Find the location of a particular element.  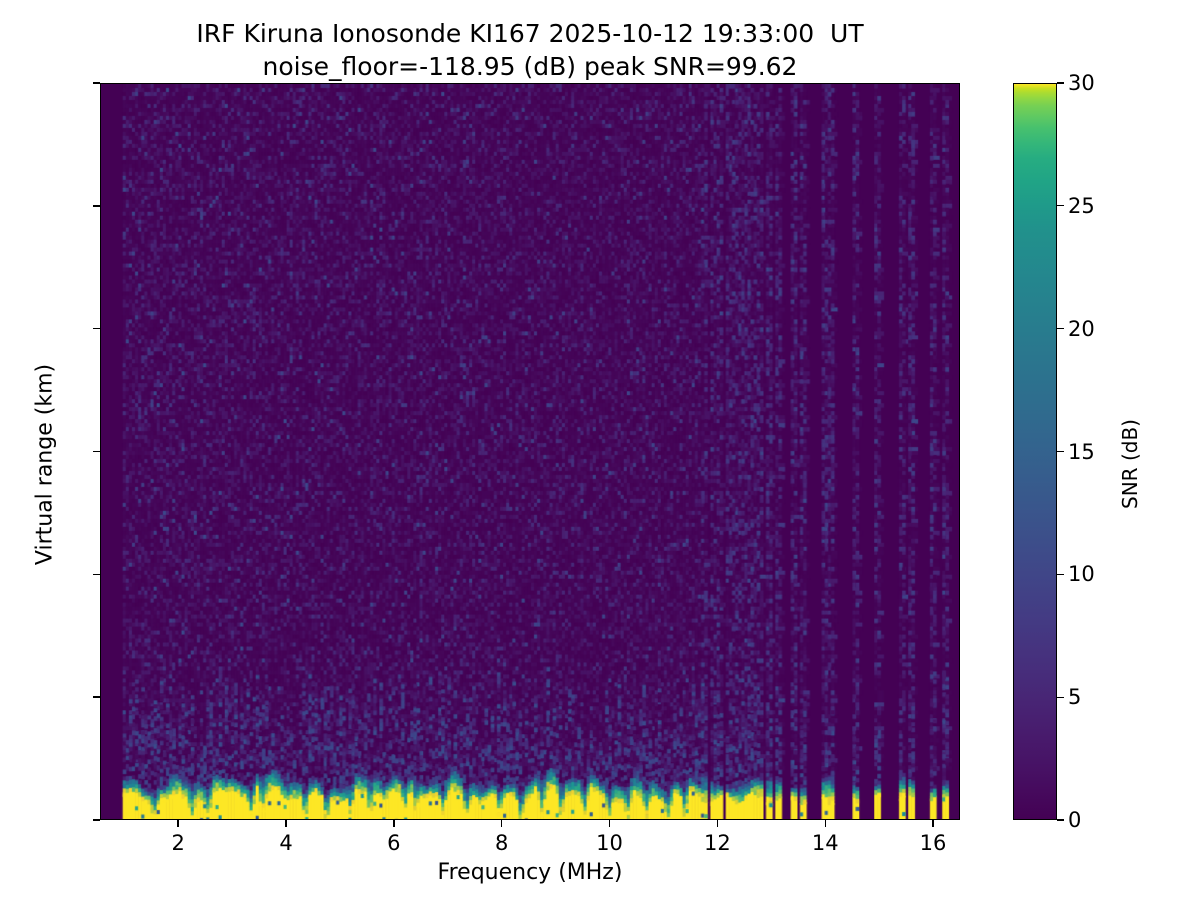

y-axis-ticks is located at coordinates (96, 450).